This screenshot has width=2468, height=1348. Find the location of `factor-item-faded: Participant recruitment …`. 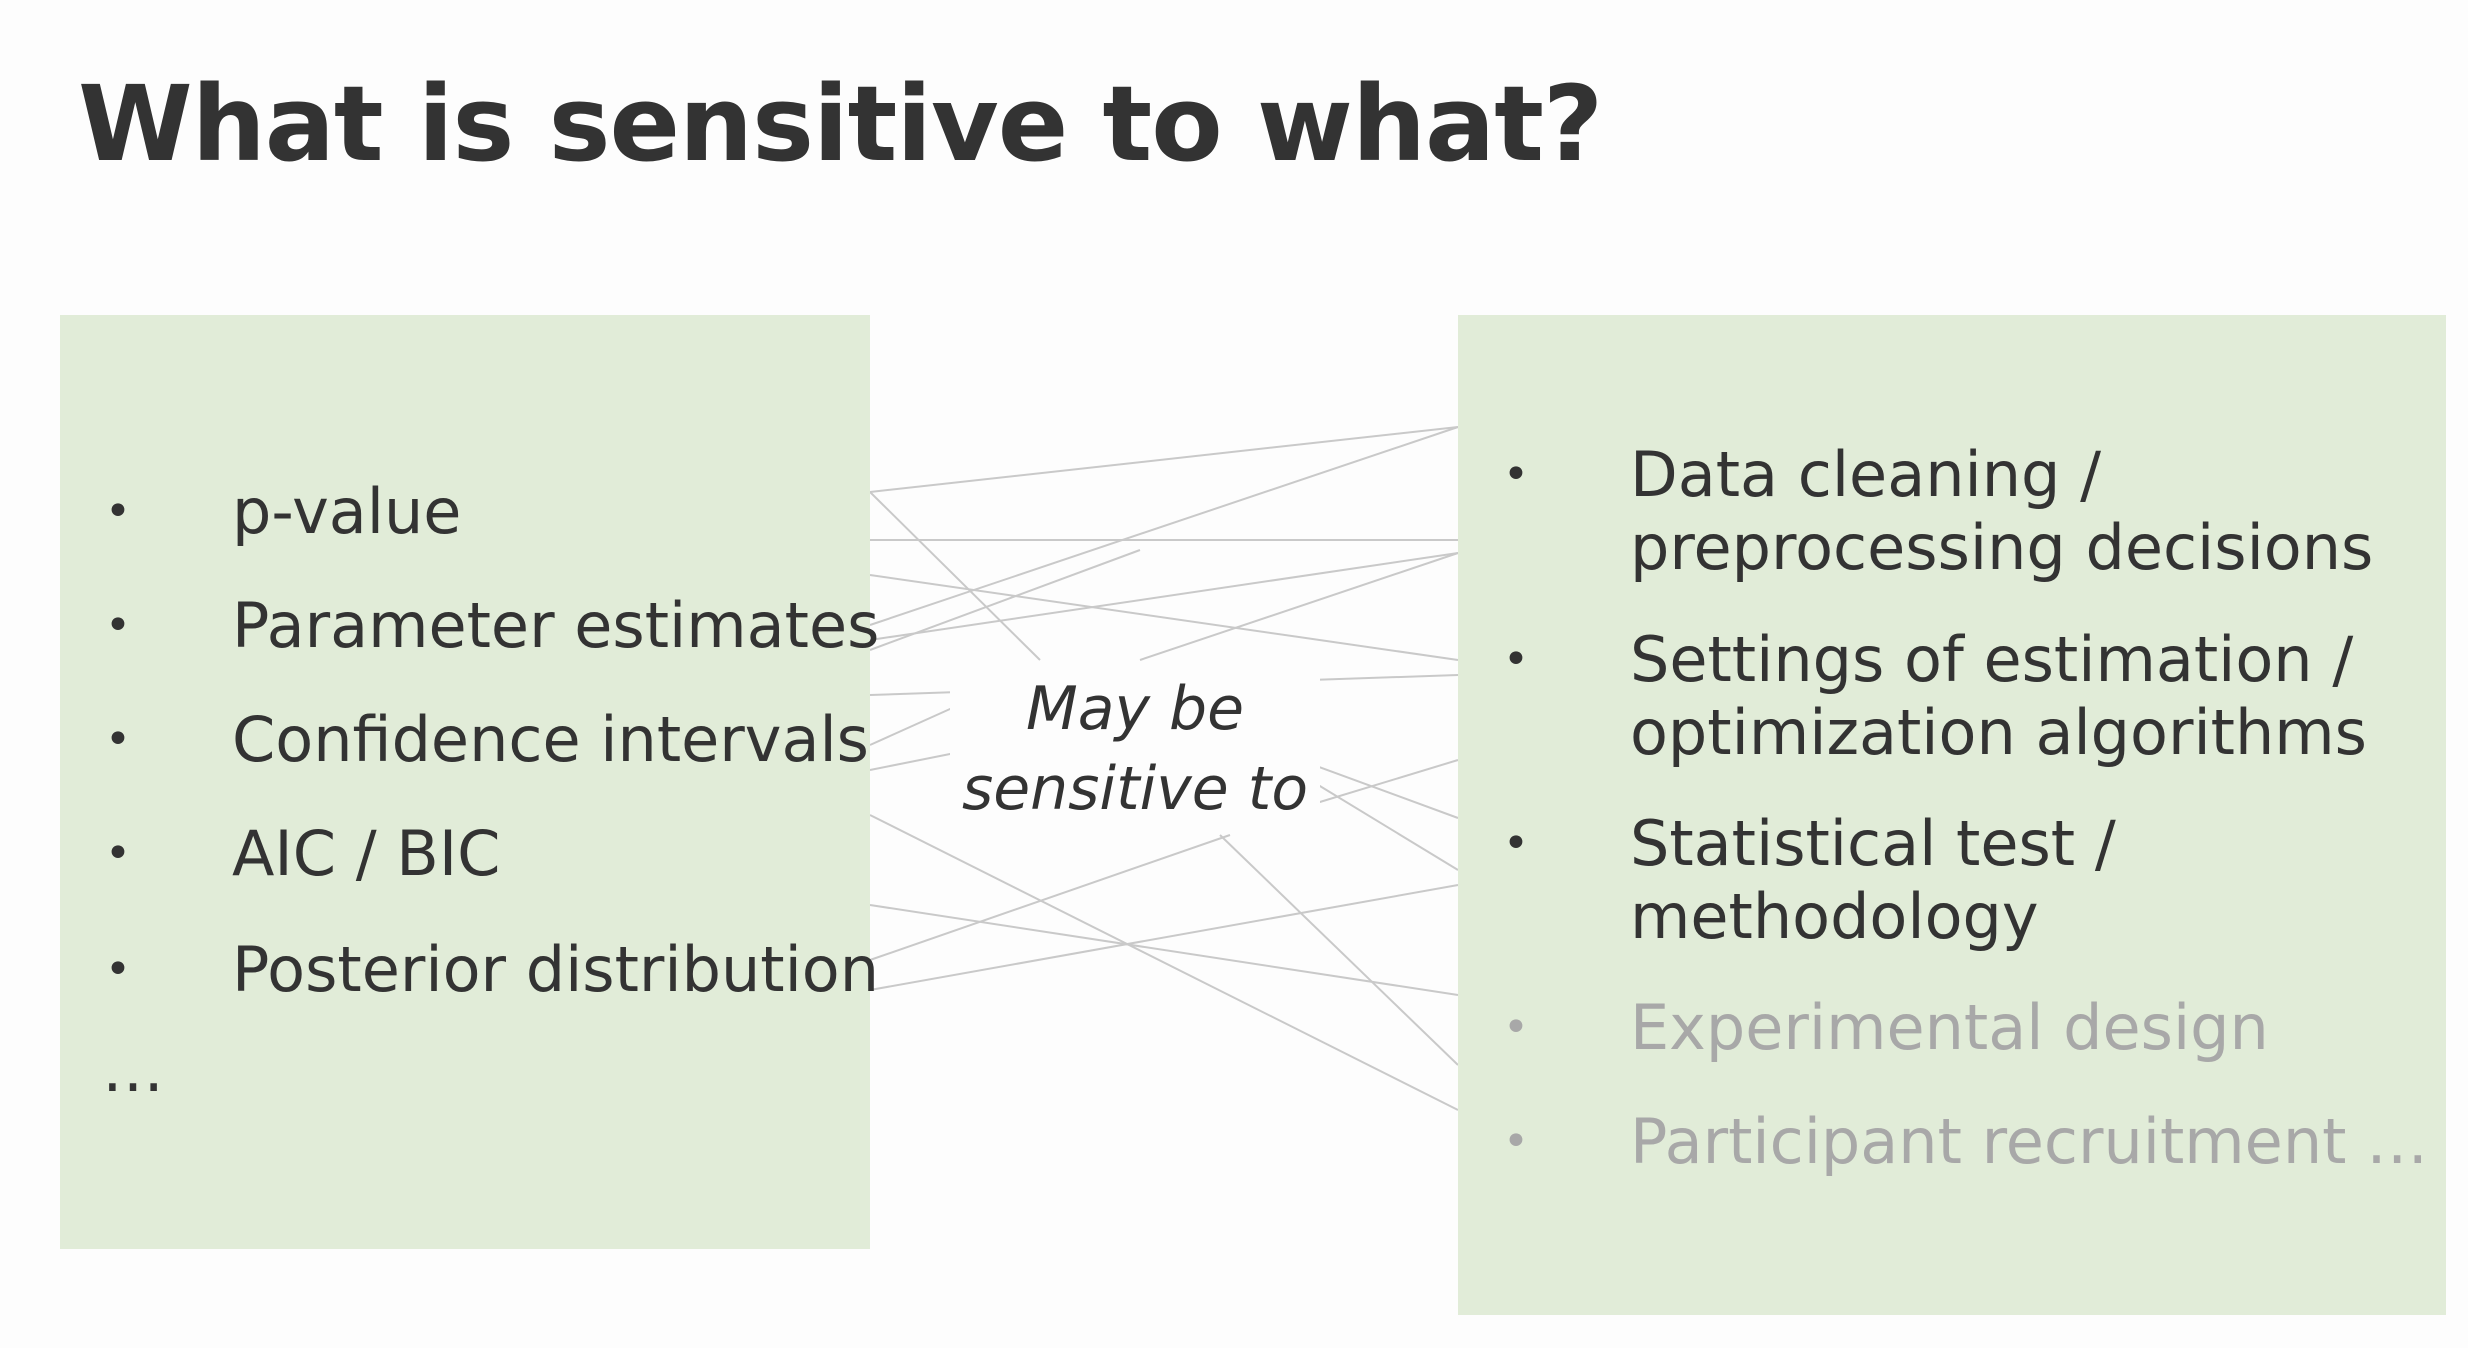

factor-item-faded: Participant recruitment … is located at coordinates (2029, 1141).